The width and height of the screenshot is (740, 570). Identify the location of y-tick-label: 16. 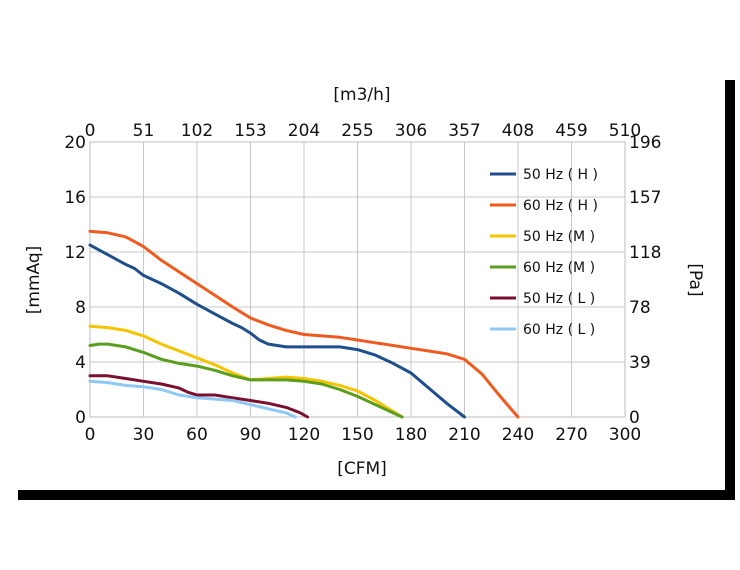
(75, 198).